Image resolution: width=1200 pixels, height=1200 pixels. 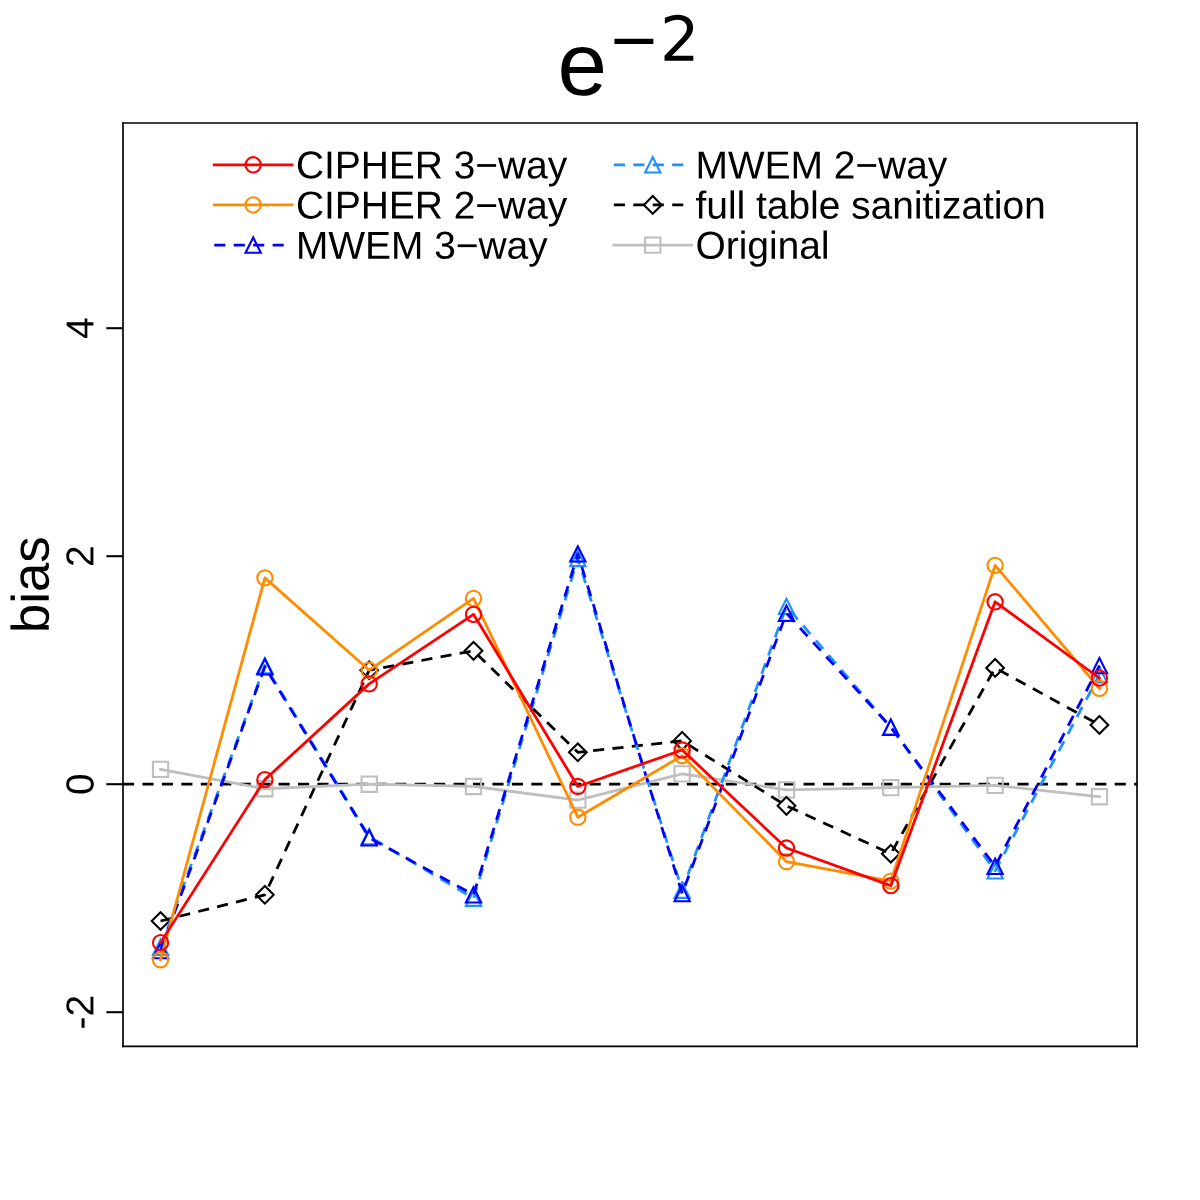 I want to click on chart-title: e$^{−2}$, so click(x=627, y=55).